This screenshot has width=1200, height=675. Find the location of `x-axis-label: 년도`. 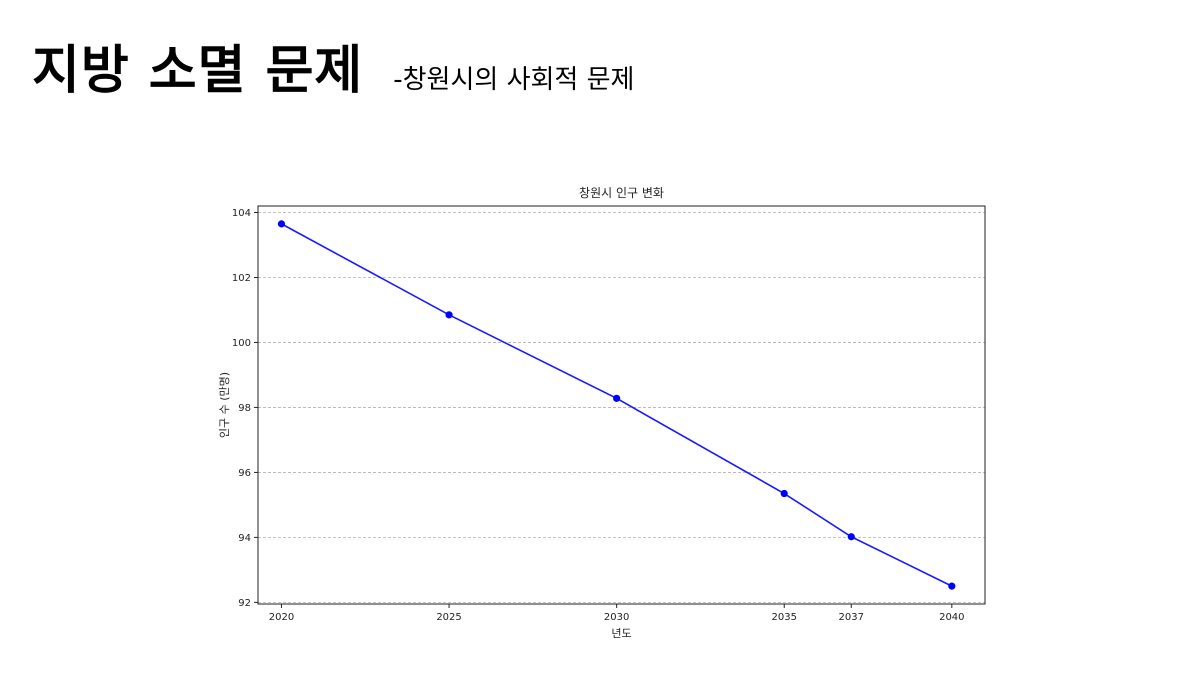

x-axis-label: 년도 is located at coordinates (621, 633).